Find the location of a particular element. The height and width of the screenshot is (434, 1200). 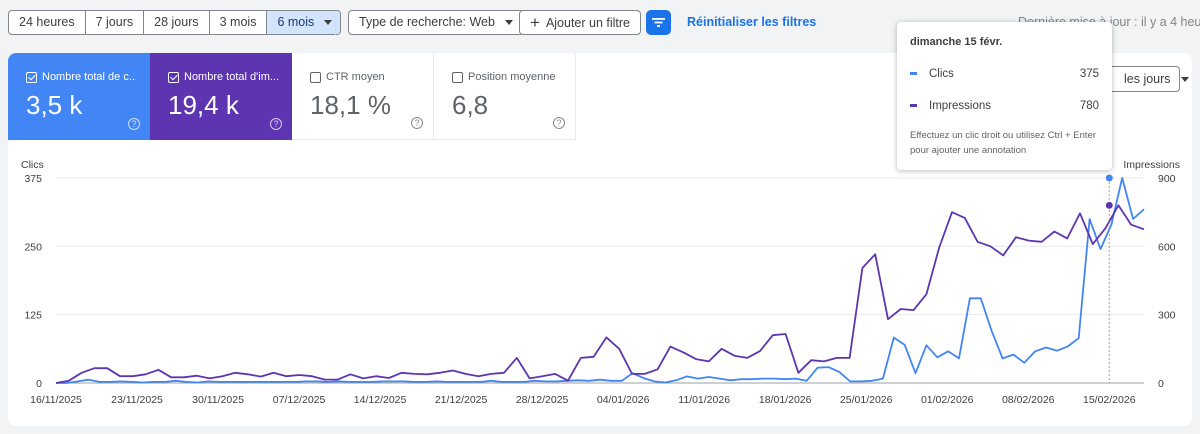

tooltip-row-clicks: Clics 375 is located at coordinates (1005, 74).